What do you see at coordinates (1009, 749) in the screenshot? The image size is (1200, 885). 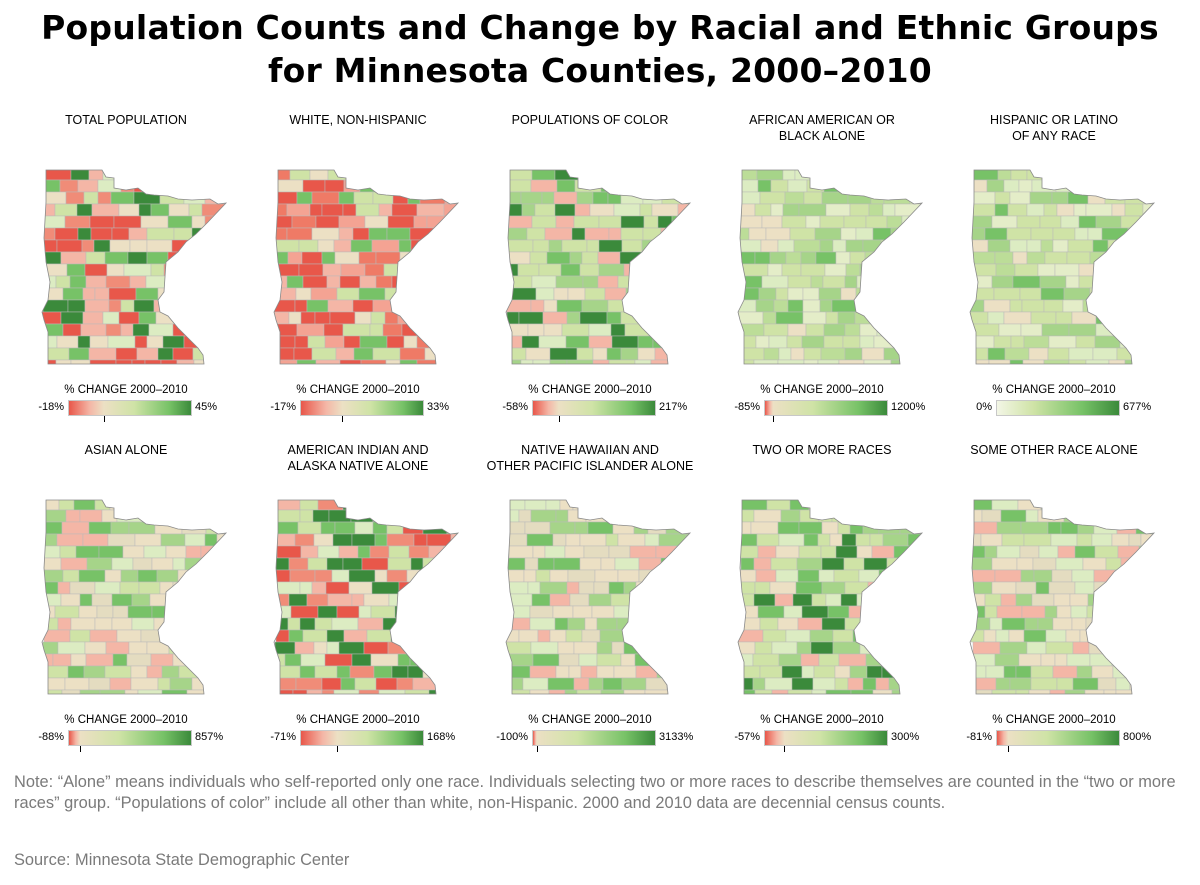 I see `legend-zero-tick` at bounding box center [1009, 749].